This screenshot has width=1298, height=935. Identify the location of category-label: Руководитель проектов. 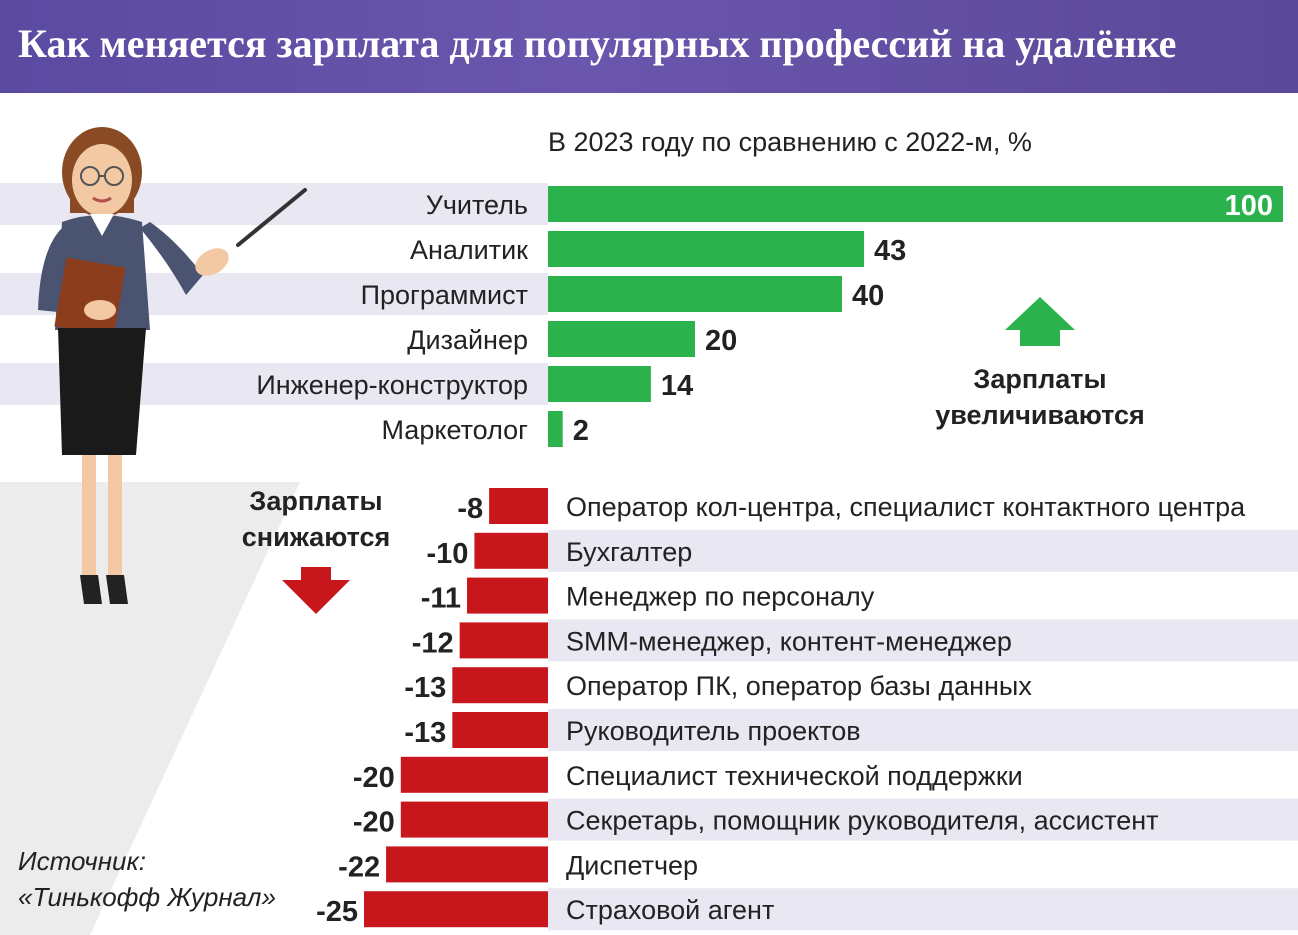
(713, 731).